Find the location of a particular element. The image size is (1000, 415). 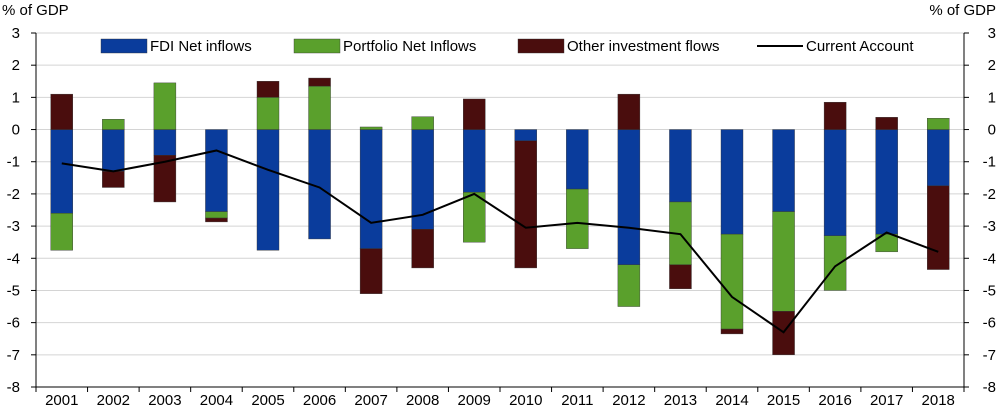

left-tick-label: -1 is located at coordinates (13, 162).